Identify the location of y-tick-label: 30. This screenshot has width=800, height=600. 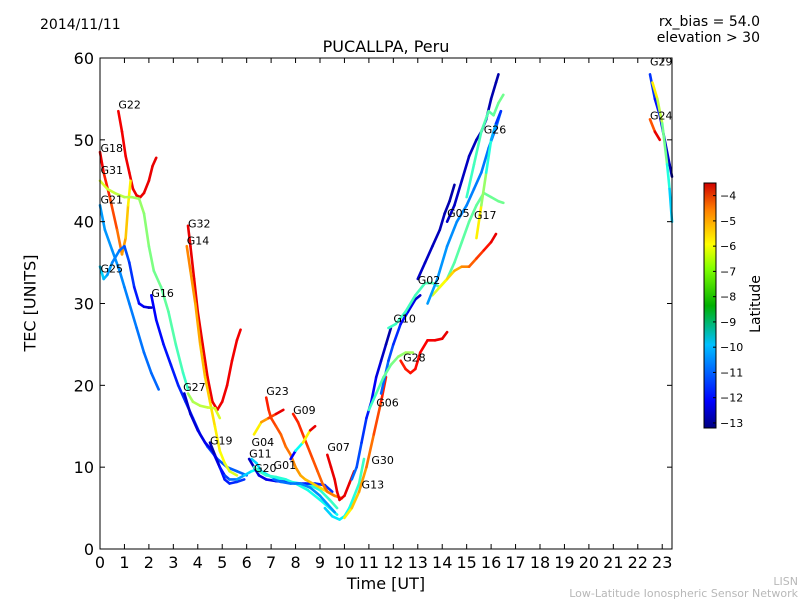
(84, 304).